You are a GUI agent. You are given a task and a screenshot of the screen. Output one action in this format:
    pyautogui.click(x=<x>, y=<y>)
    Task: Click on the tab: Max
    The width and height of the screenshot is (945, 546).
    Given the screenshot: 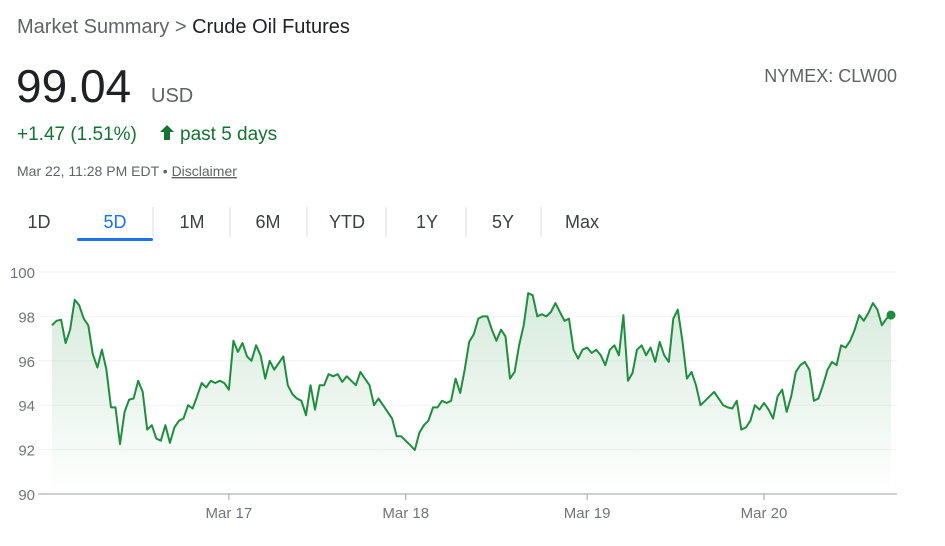 What is the action you would take?
    pyautogui.click(x=582, y=222)
    